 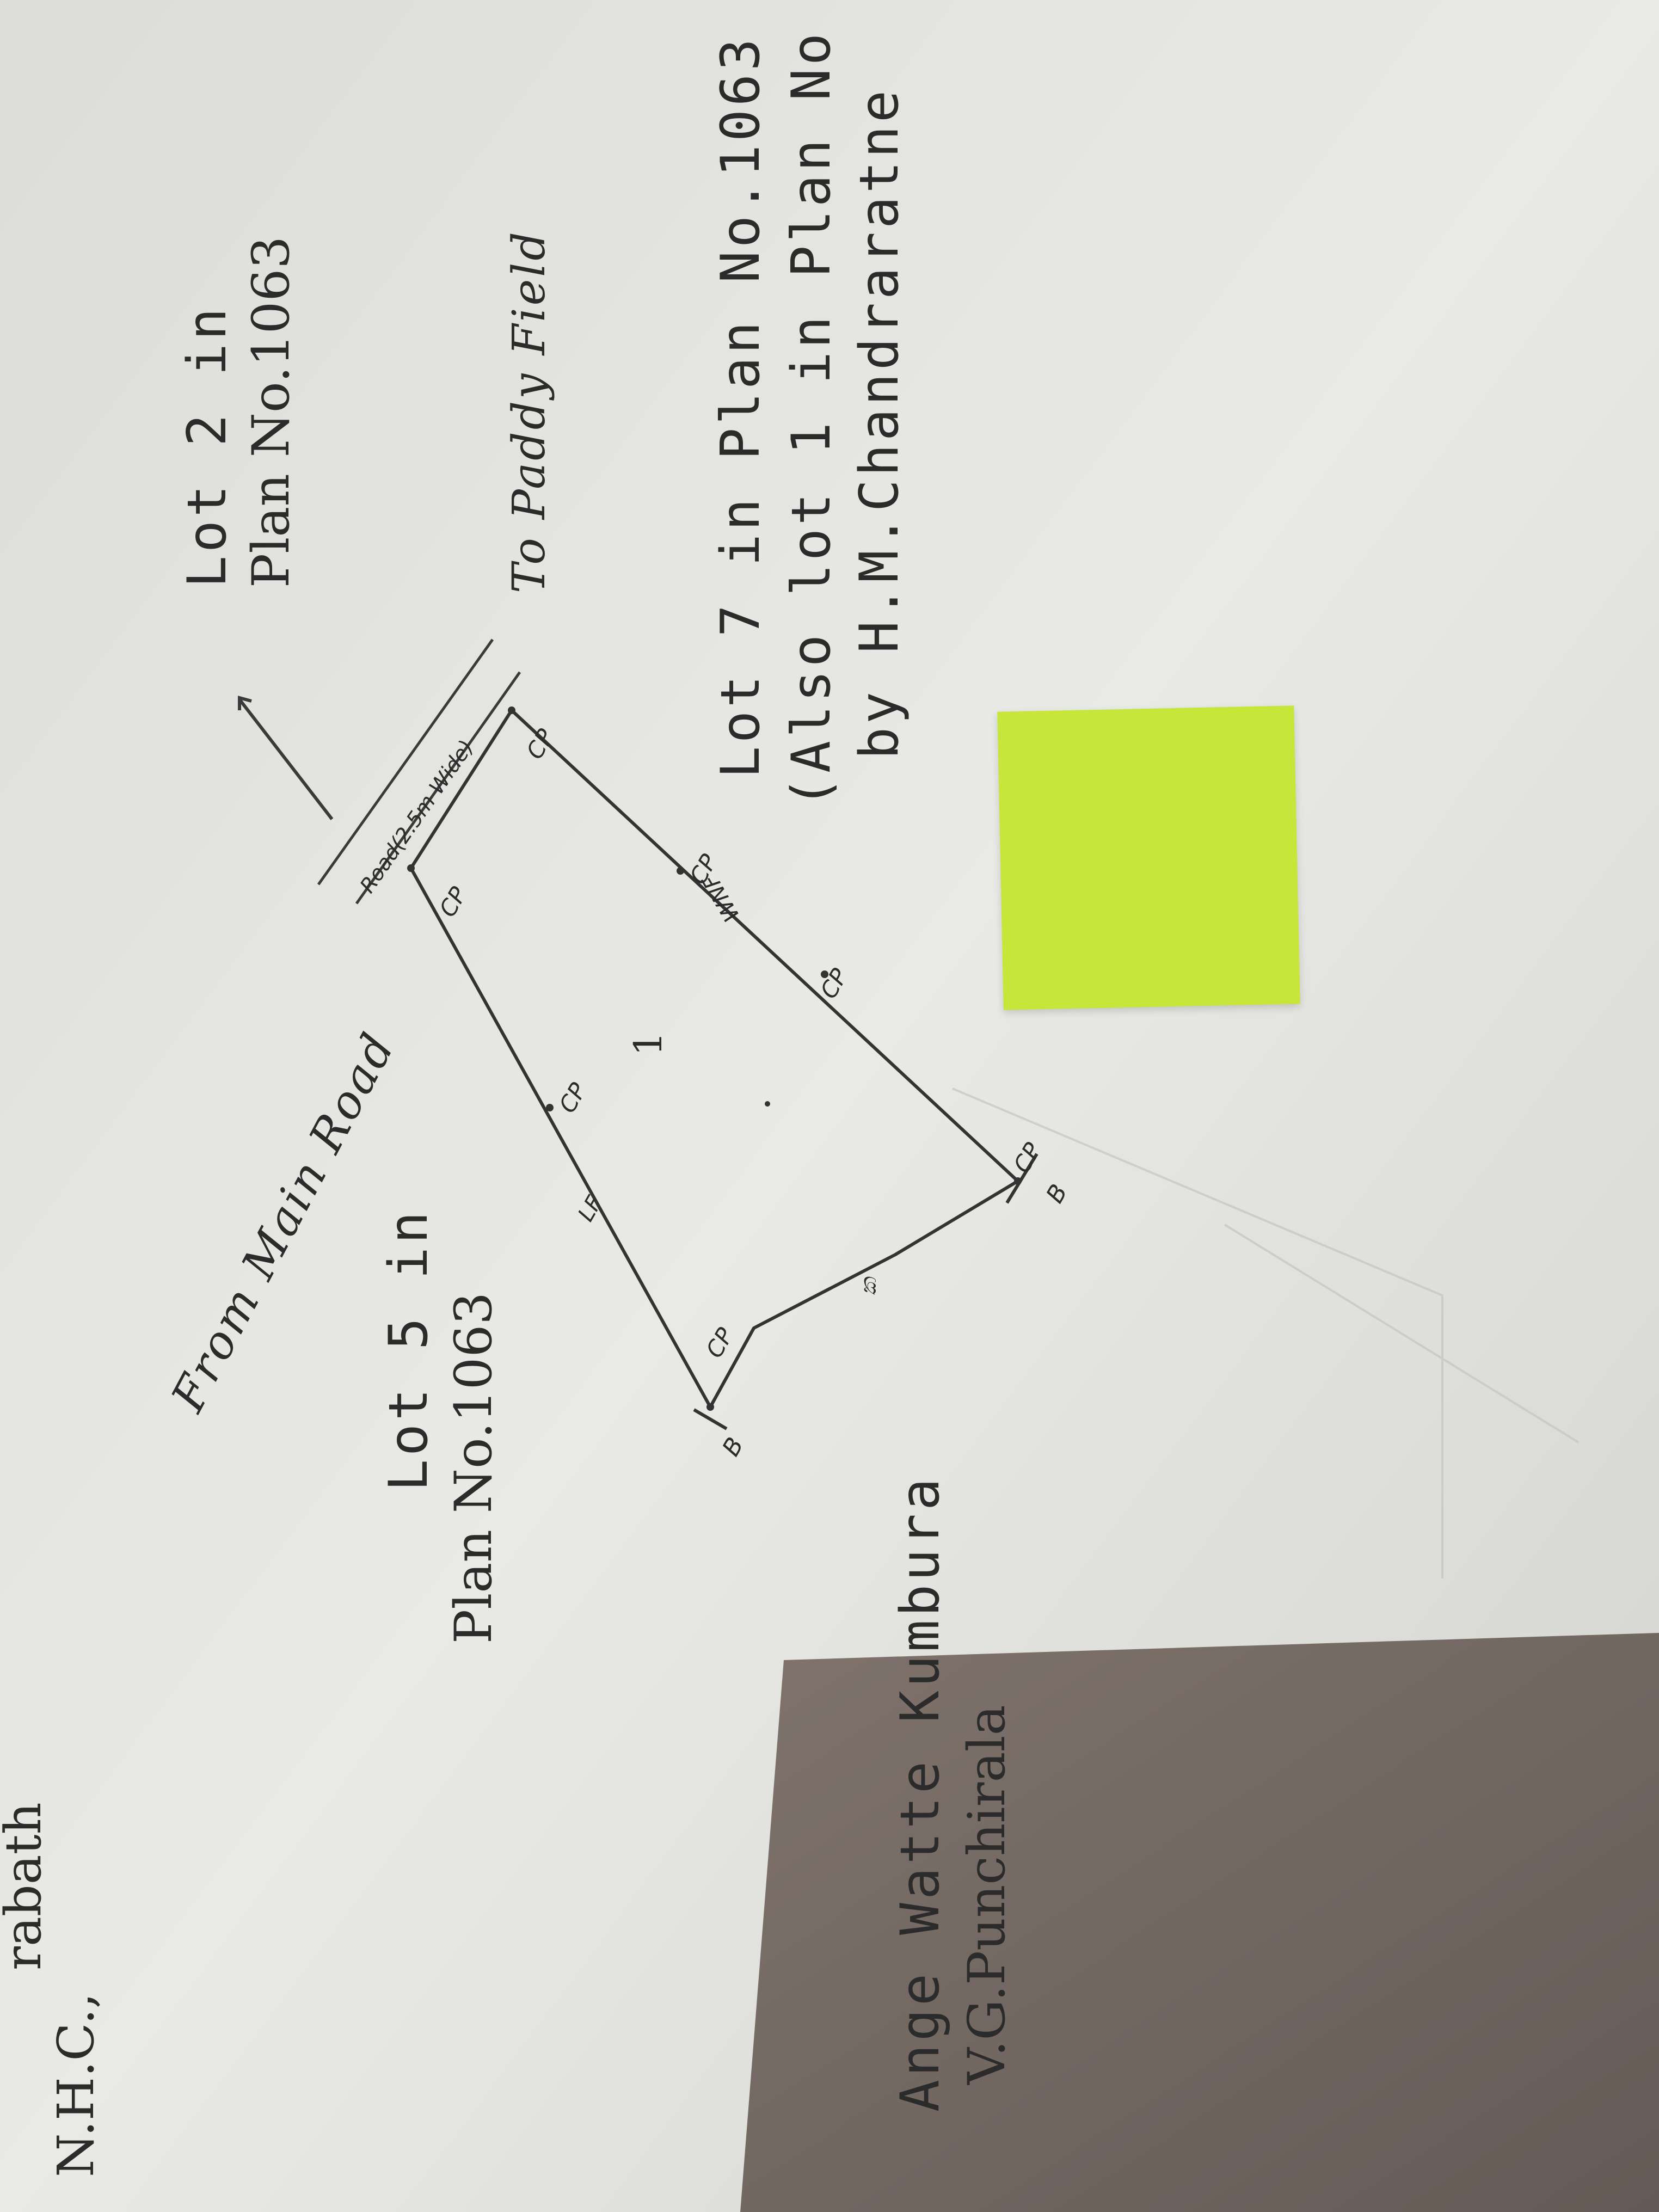 What do you see at coordinates (987, 1895) in the screenshot?
I see `punchirala-label: V.G.Punchirala` at bounding box center [987, 1895].